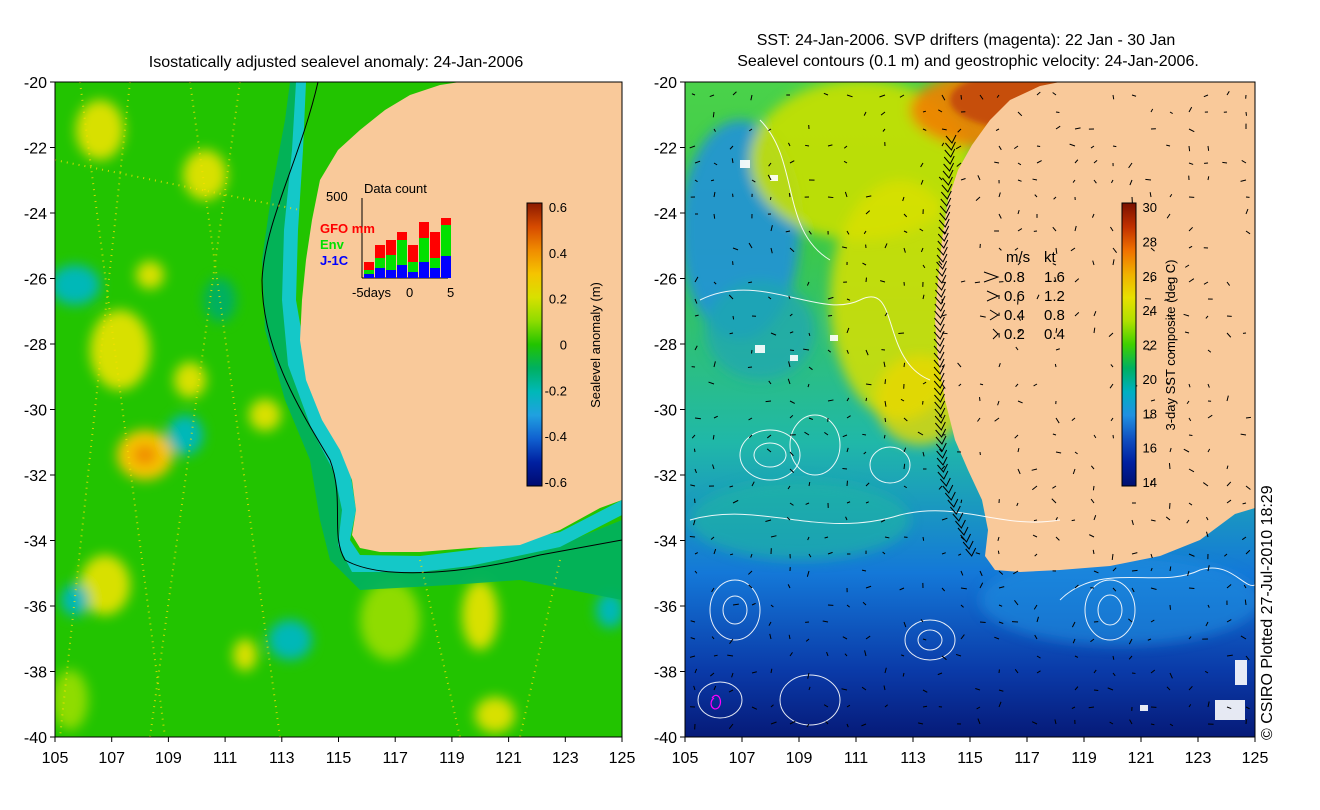 This screenshot has width=1320, height=810. I want to click on sst-colorbar-ramp, so click(1129, 344).